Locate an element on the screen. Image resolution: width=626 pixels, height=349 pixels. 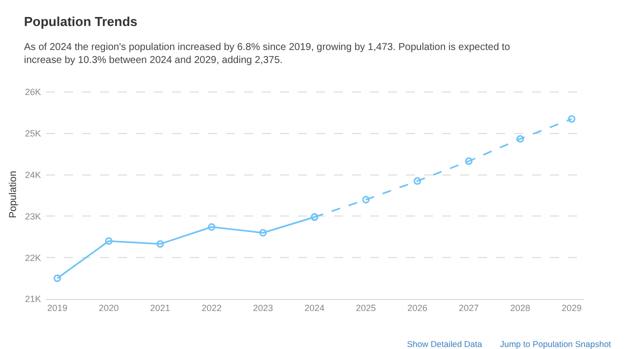
x-tick-label: 2027 is located at coordinates (468, 307).